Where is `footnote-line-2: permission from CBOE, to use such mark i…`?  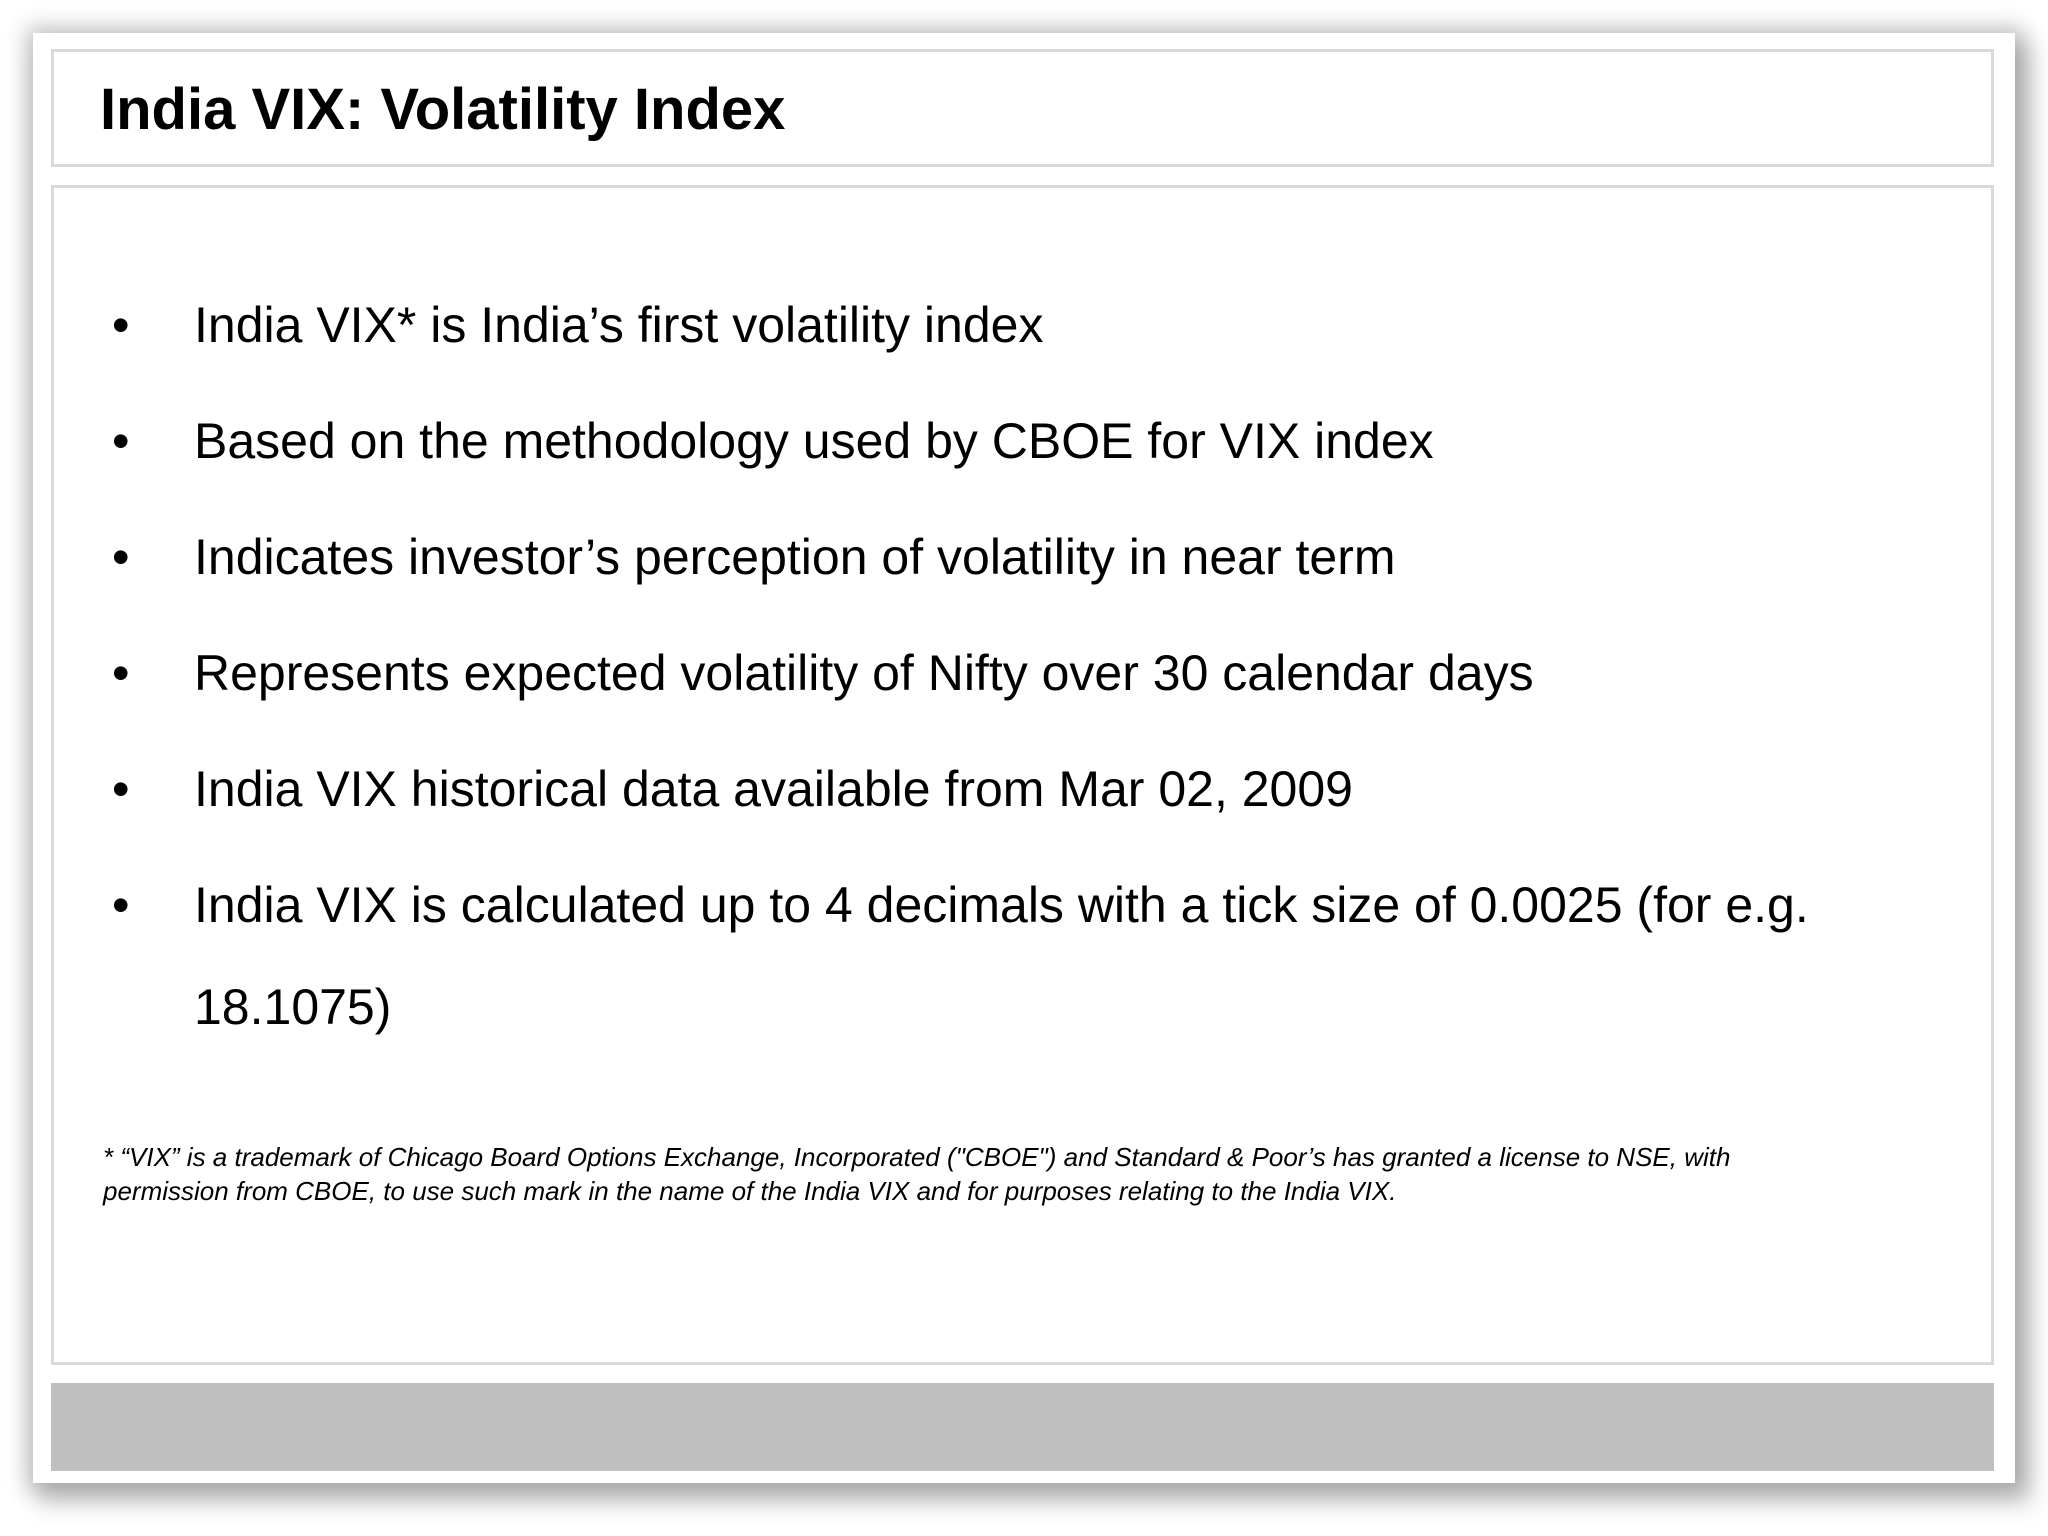
footnote-line-2: permission from CBOE, to use such mark i… is located at coordinates (750, 1191).